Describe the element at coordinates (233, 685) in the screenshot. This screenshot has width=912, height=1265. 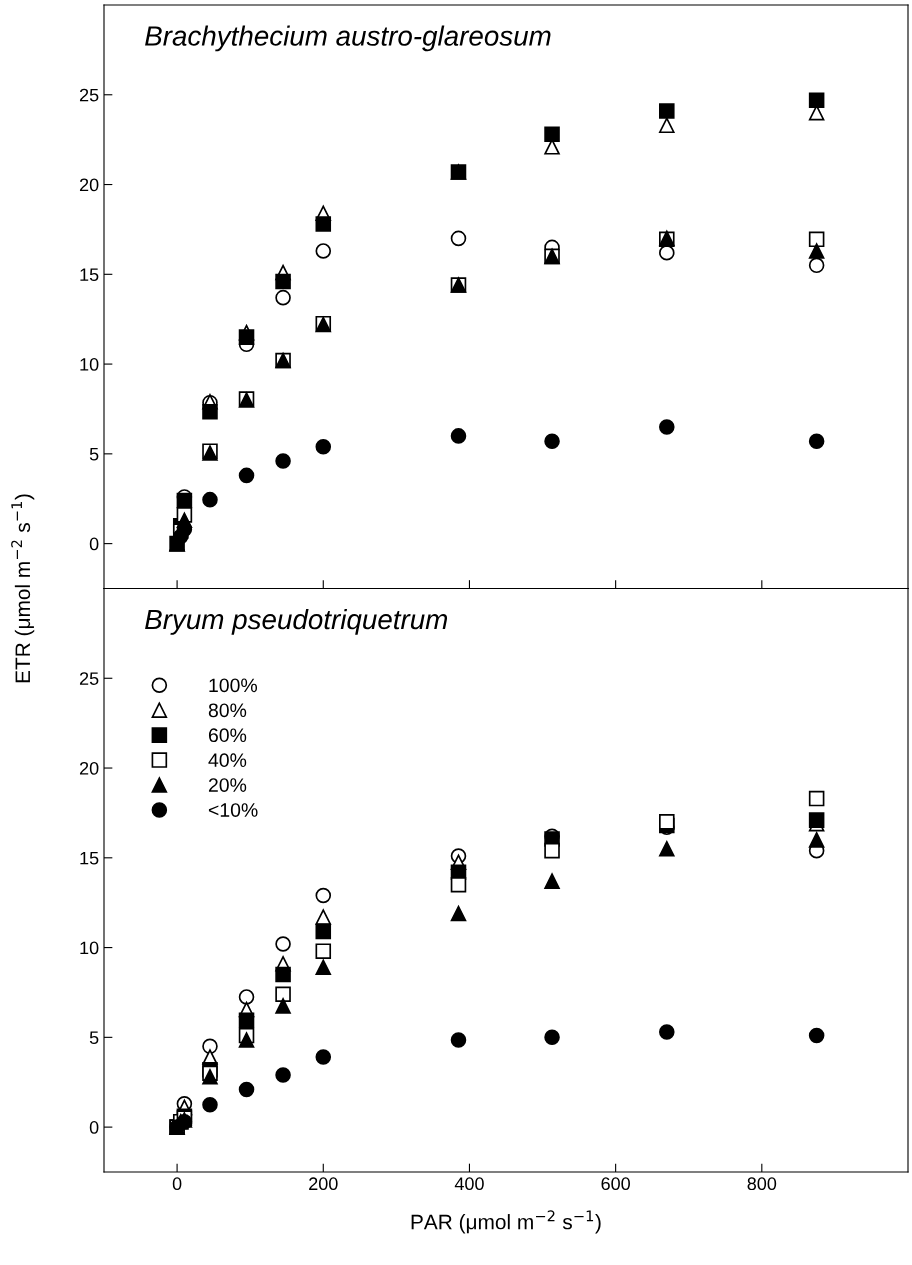
I see `legend-label: 100%` at that location.